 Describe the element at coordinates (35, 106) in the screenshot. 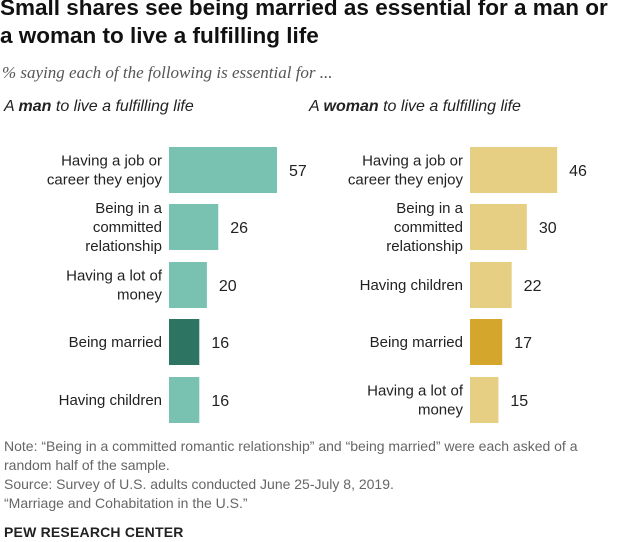

I see `panel-title-man-bold: man` at that location.